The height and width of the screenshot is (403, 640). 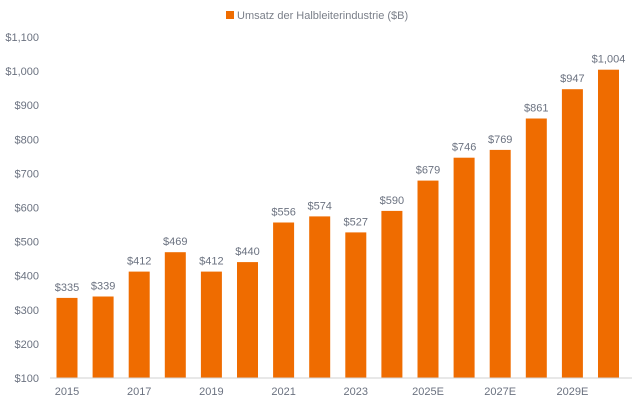 What do you see at coordinates (27, 345) in the screenshot?
I see `y-tick-label: $200` at bounding box center [27, 345].